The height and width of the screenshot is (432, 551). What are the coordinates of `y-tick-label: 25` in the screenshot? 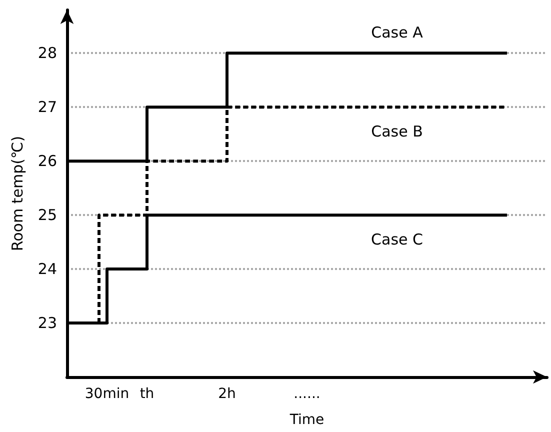 It's located at (47, 215).